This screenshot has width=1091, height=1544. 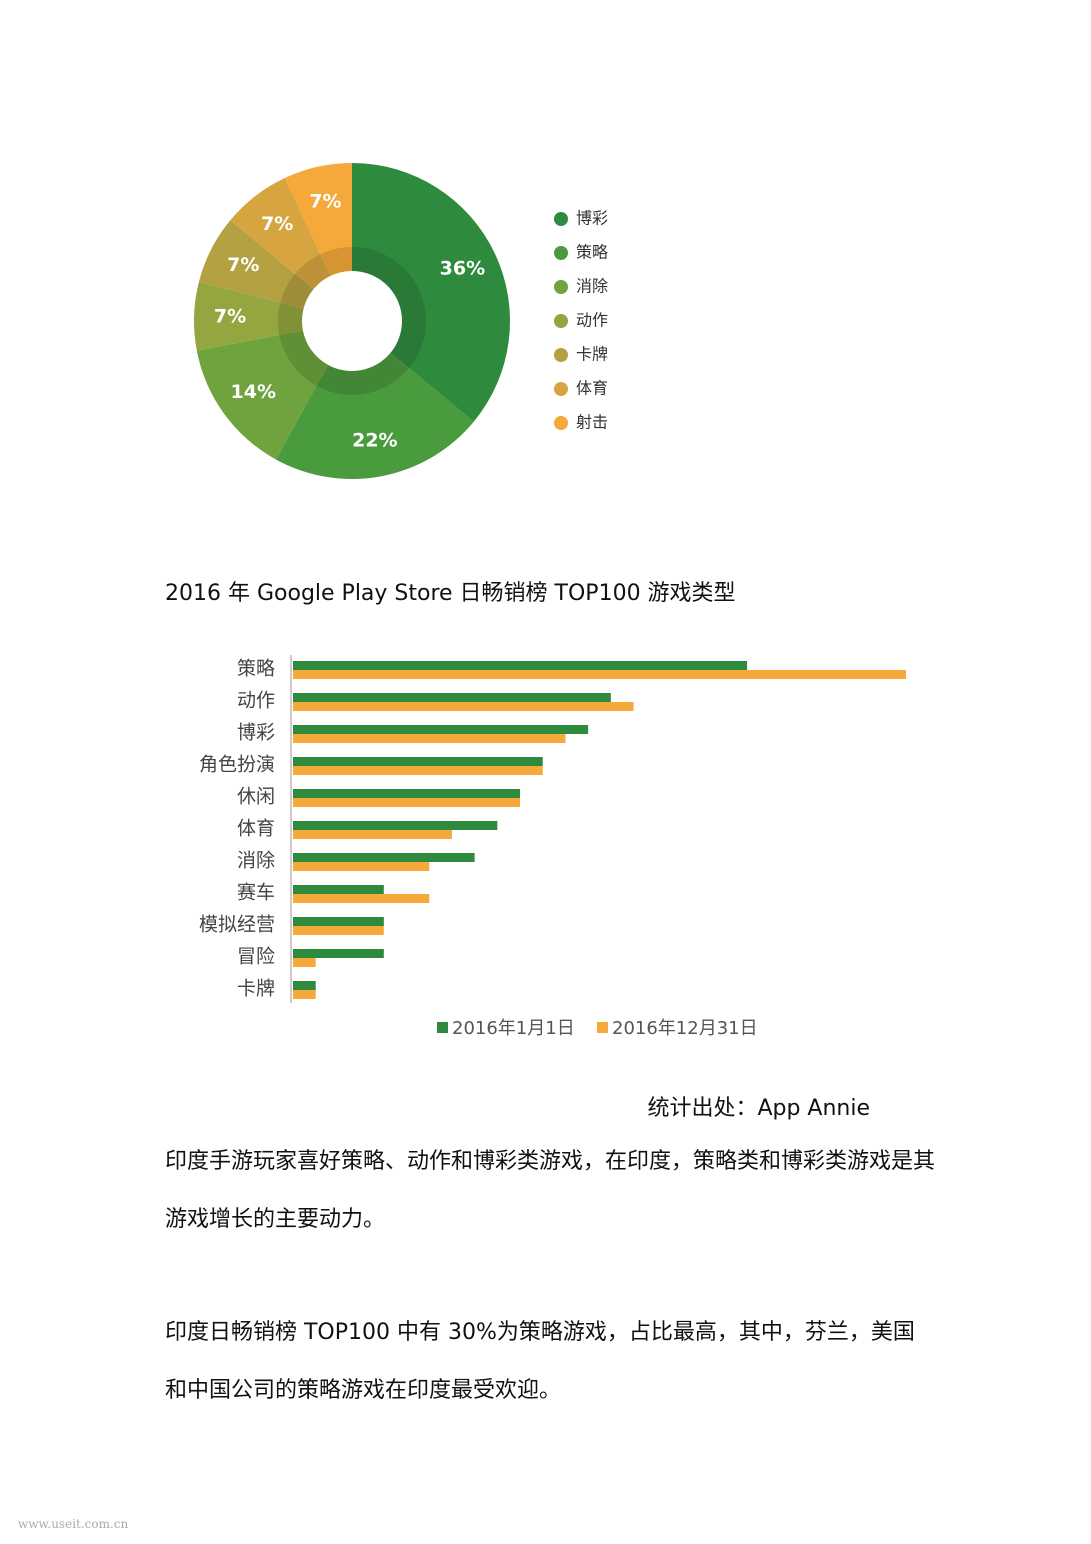 I want to click on source: 统计出处：App Annie, so click(x=758, y=1108).